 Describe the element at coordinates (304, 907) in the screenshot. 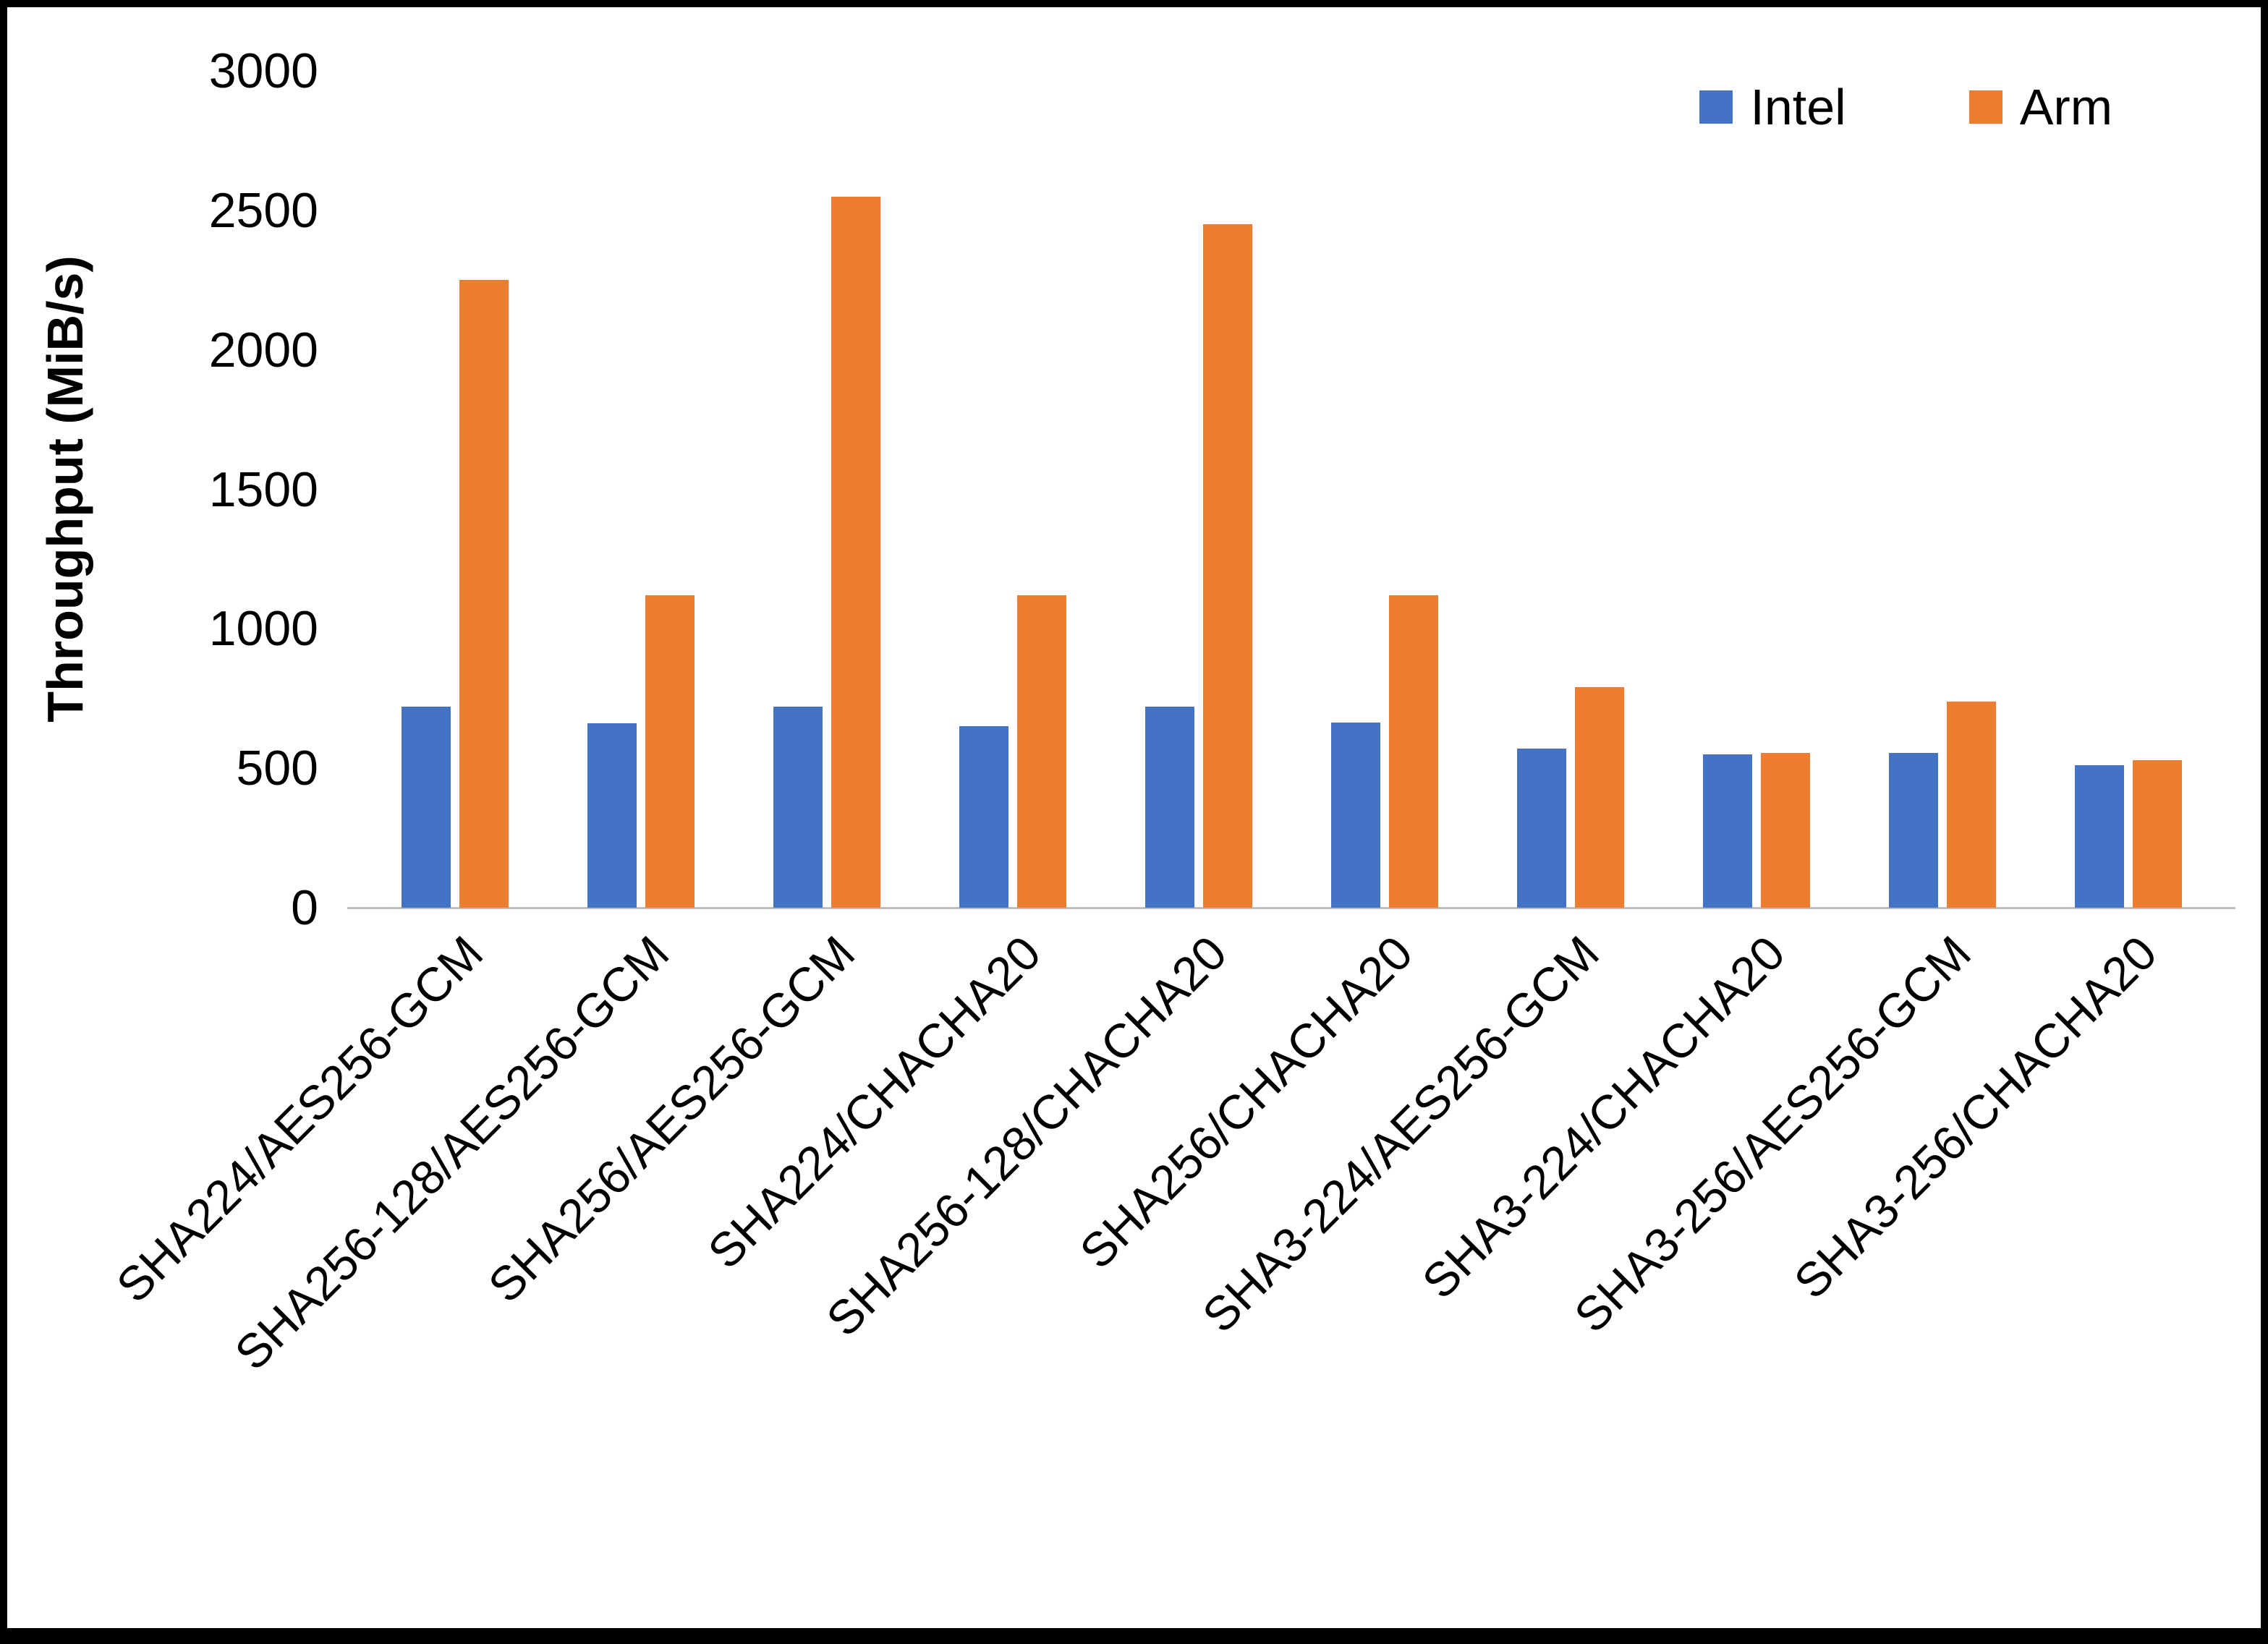

I see `y-tick-label: 0` at that location.